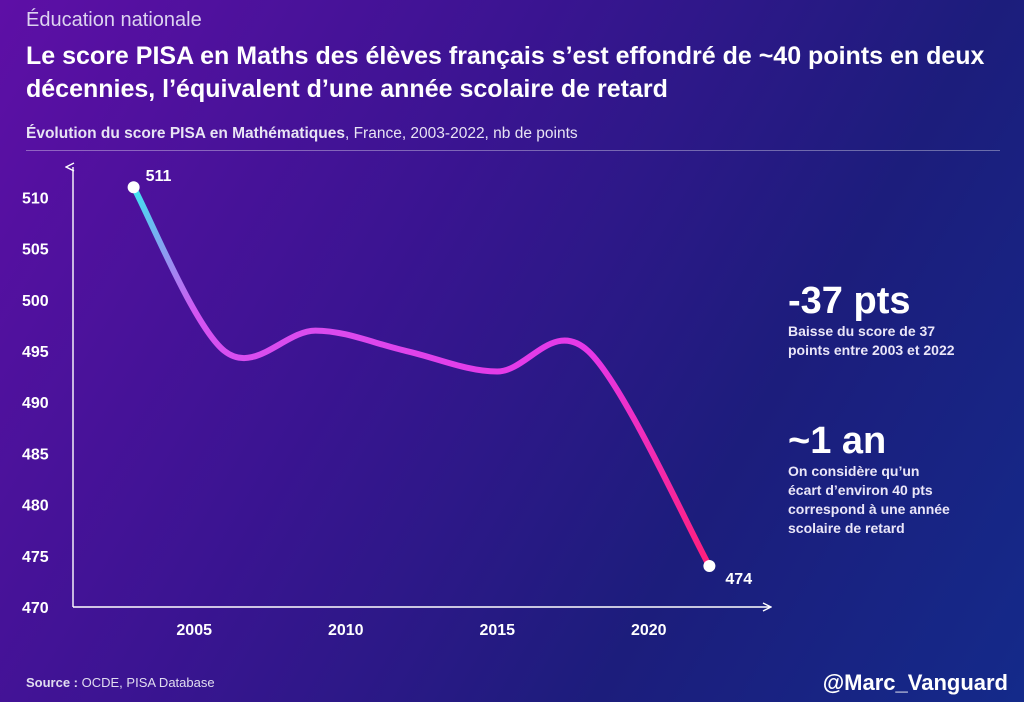  What do you see at coordinates (346, 630) in the screenshot?
I see `x-tick-label: 2010` at bounding box center [346, 630].